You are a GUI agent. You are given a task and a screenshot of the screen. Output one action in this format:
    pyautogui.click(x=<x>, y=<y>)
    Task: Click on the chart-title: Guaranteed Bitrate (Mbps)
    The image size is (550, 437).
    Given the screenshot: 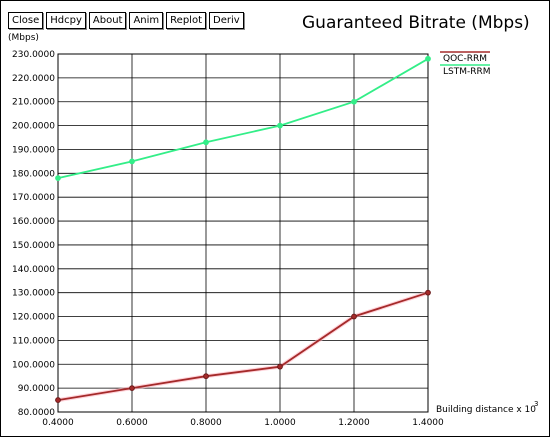 What is the action you would take?
    pyautogui.click(x=416, y=23)
    